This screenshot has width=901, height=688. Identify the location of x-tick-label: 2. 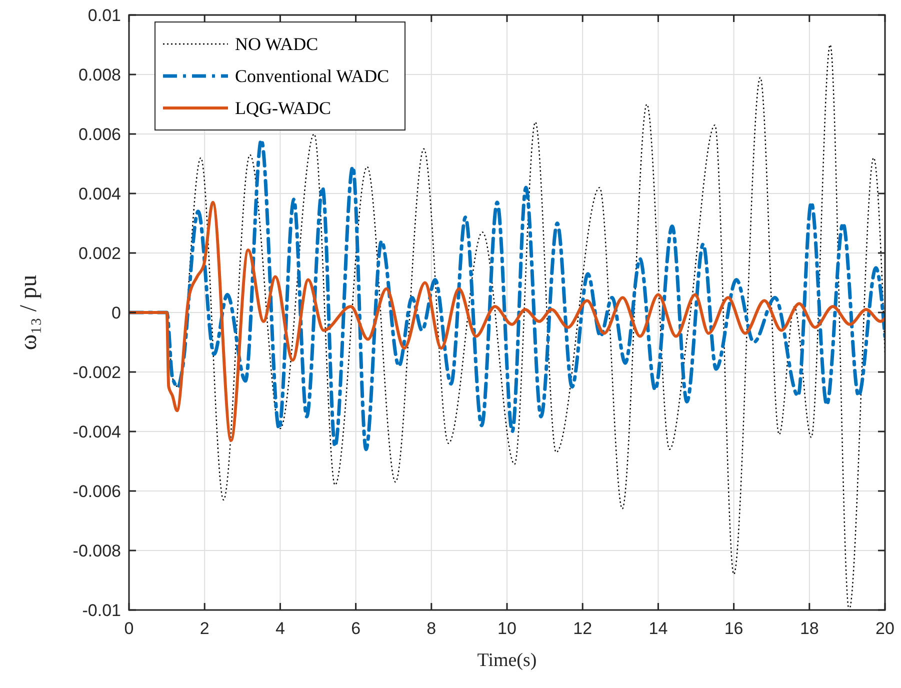
(205, 628).